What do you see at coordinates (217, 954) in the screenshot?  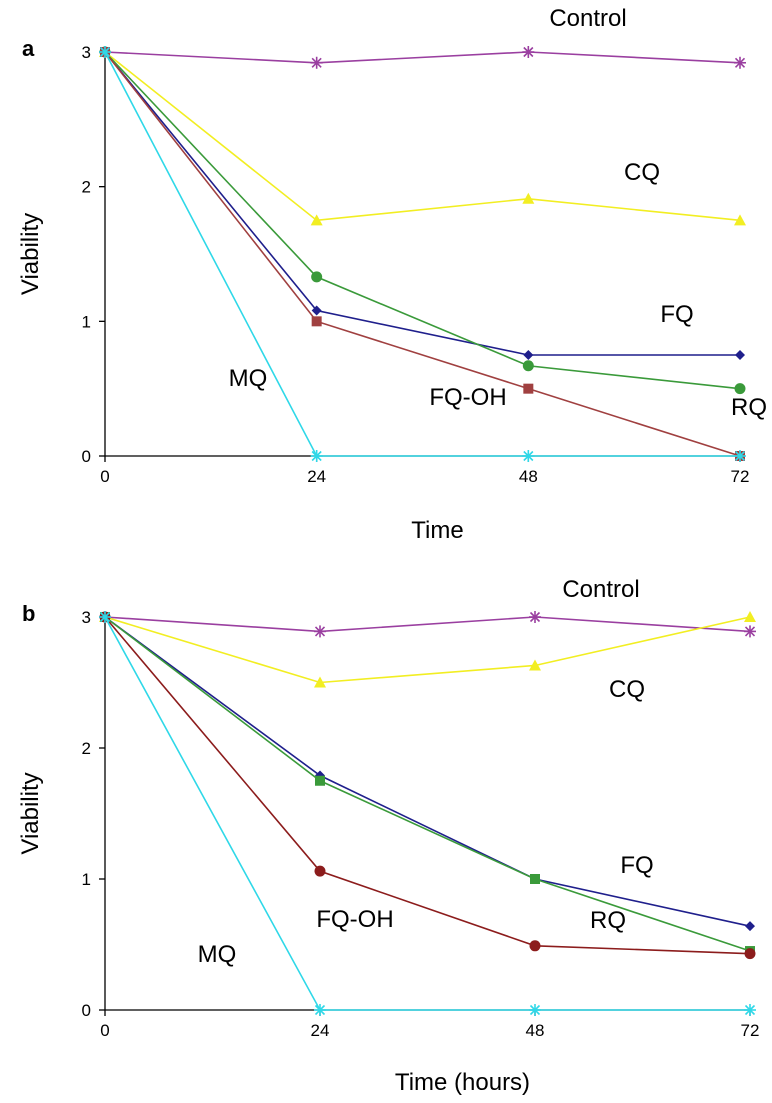 I see `panel-b-label-mq: MQ` at bounding box center [217, 954].